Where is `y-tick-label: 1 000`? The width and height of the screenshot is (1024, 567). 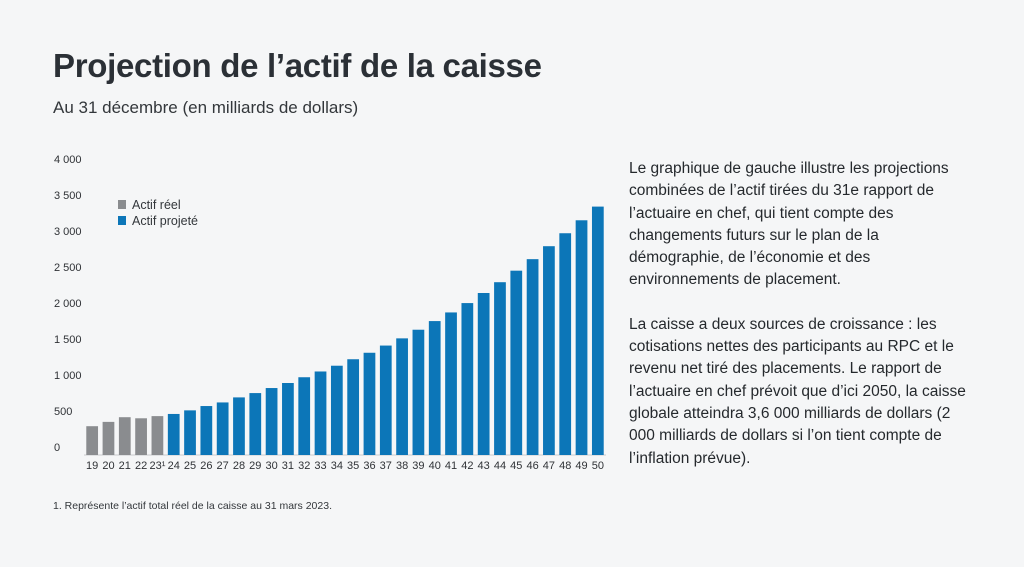
y-tick-label: 1 000 is located at coordinates (68, 376).